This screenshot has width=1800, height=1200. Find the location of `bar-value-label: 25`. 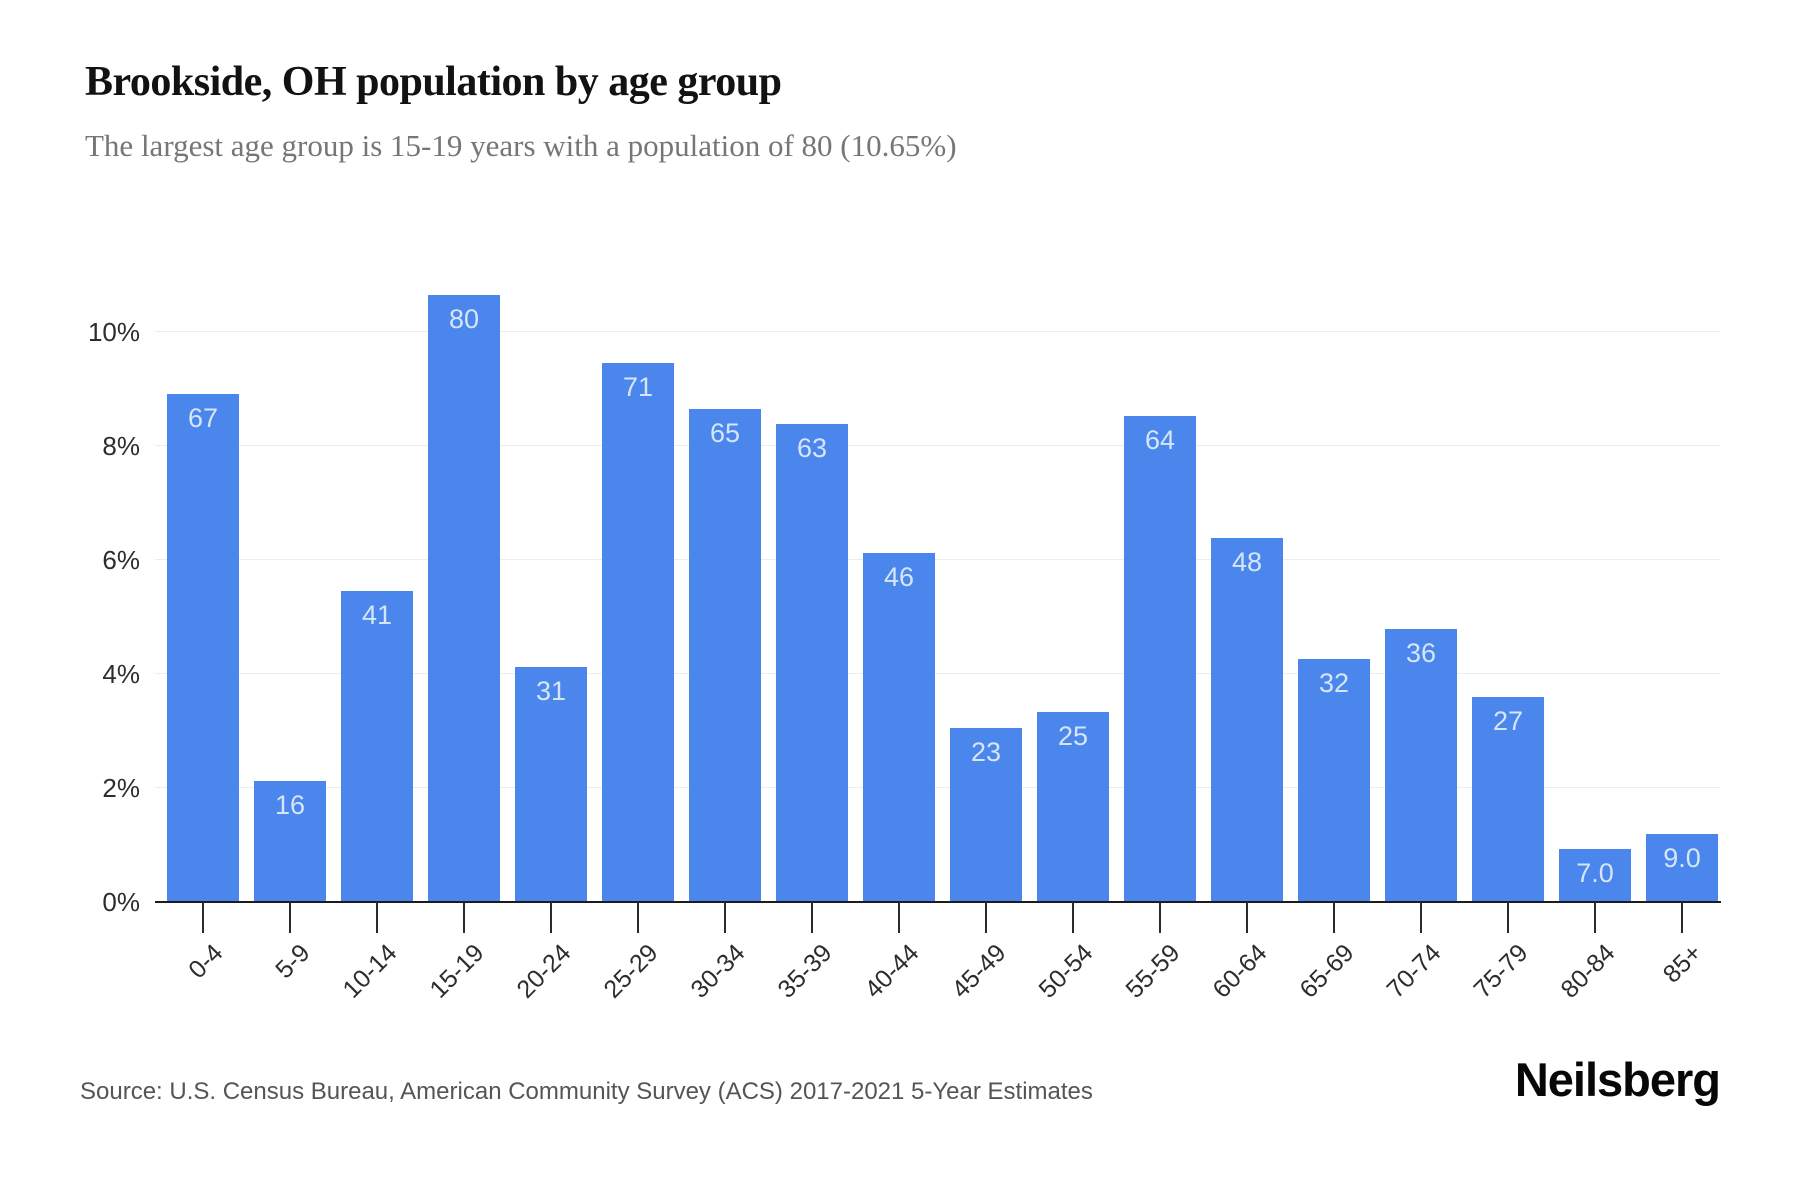

bar-value-label: 25 is located at coordinates (1073, 736).